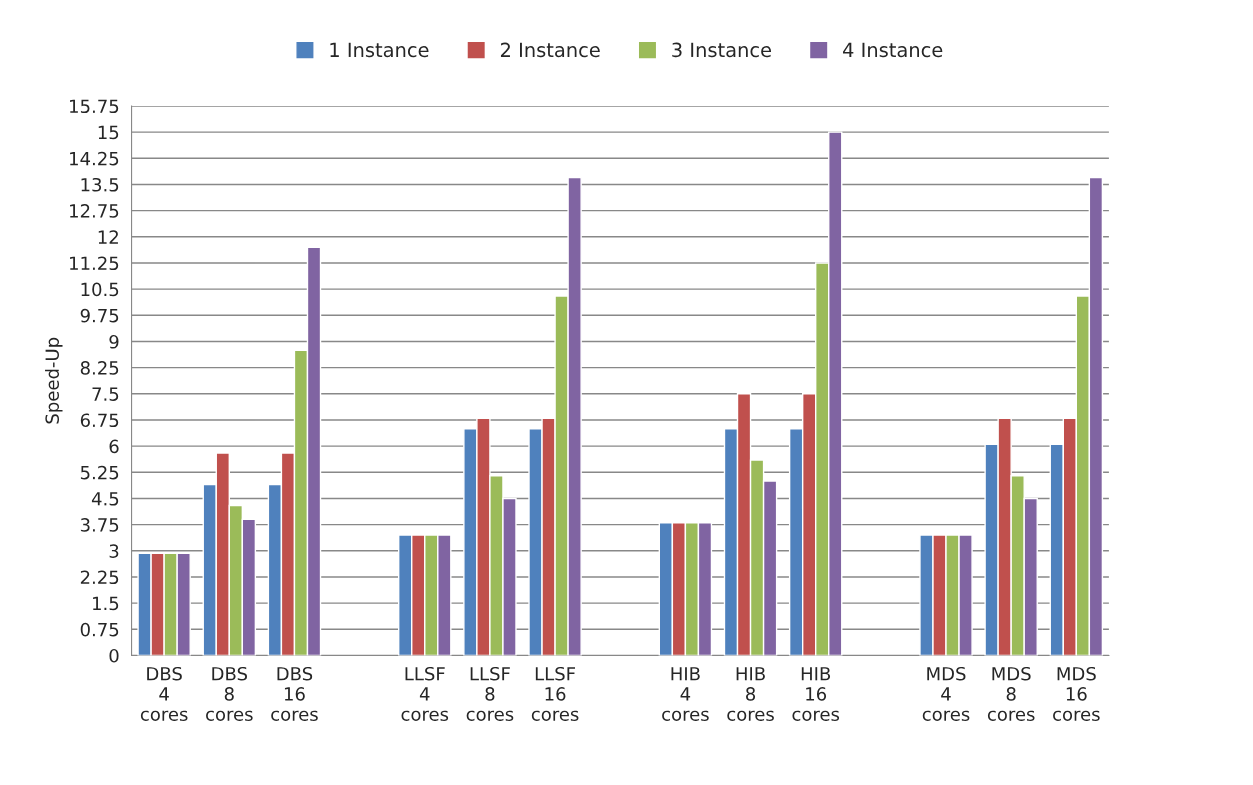 Image resolution: width=1253 pixels, height=785 pixels. What do you see at coordinates (99, 368) in the screenshot?
I see `y-tick-label: 8.25` at bounding box center [99, 368].